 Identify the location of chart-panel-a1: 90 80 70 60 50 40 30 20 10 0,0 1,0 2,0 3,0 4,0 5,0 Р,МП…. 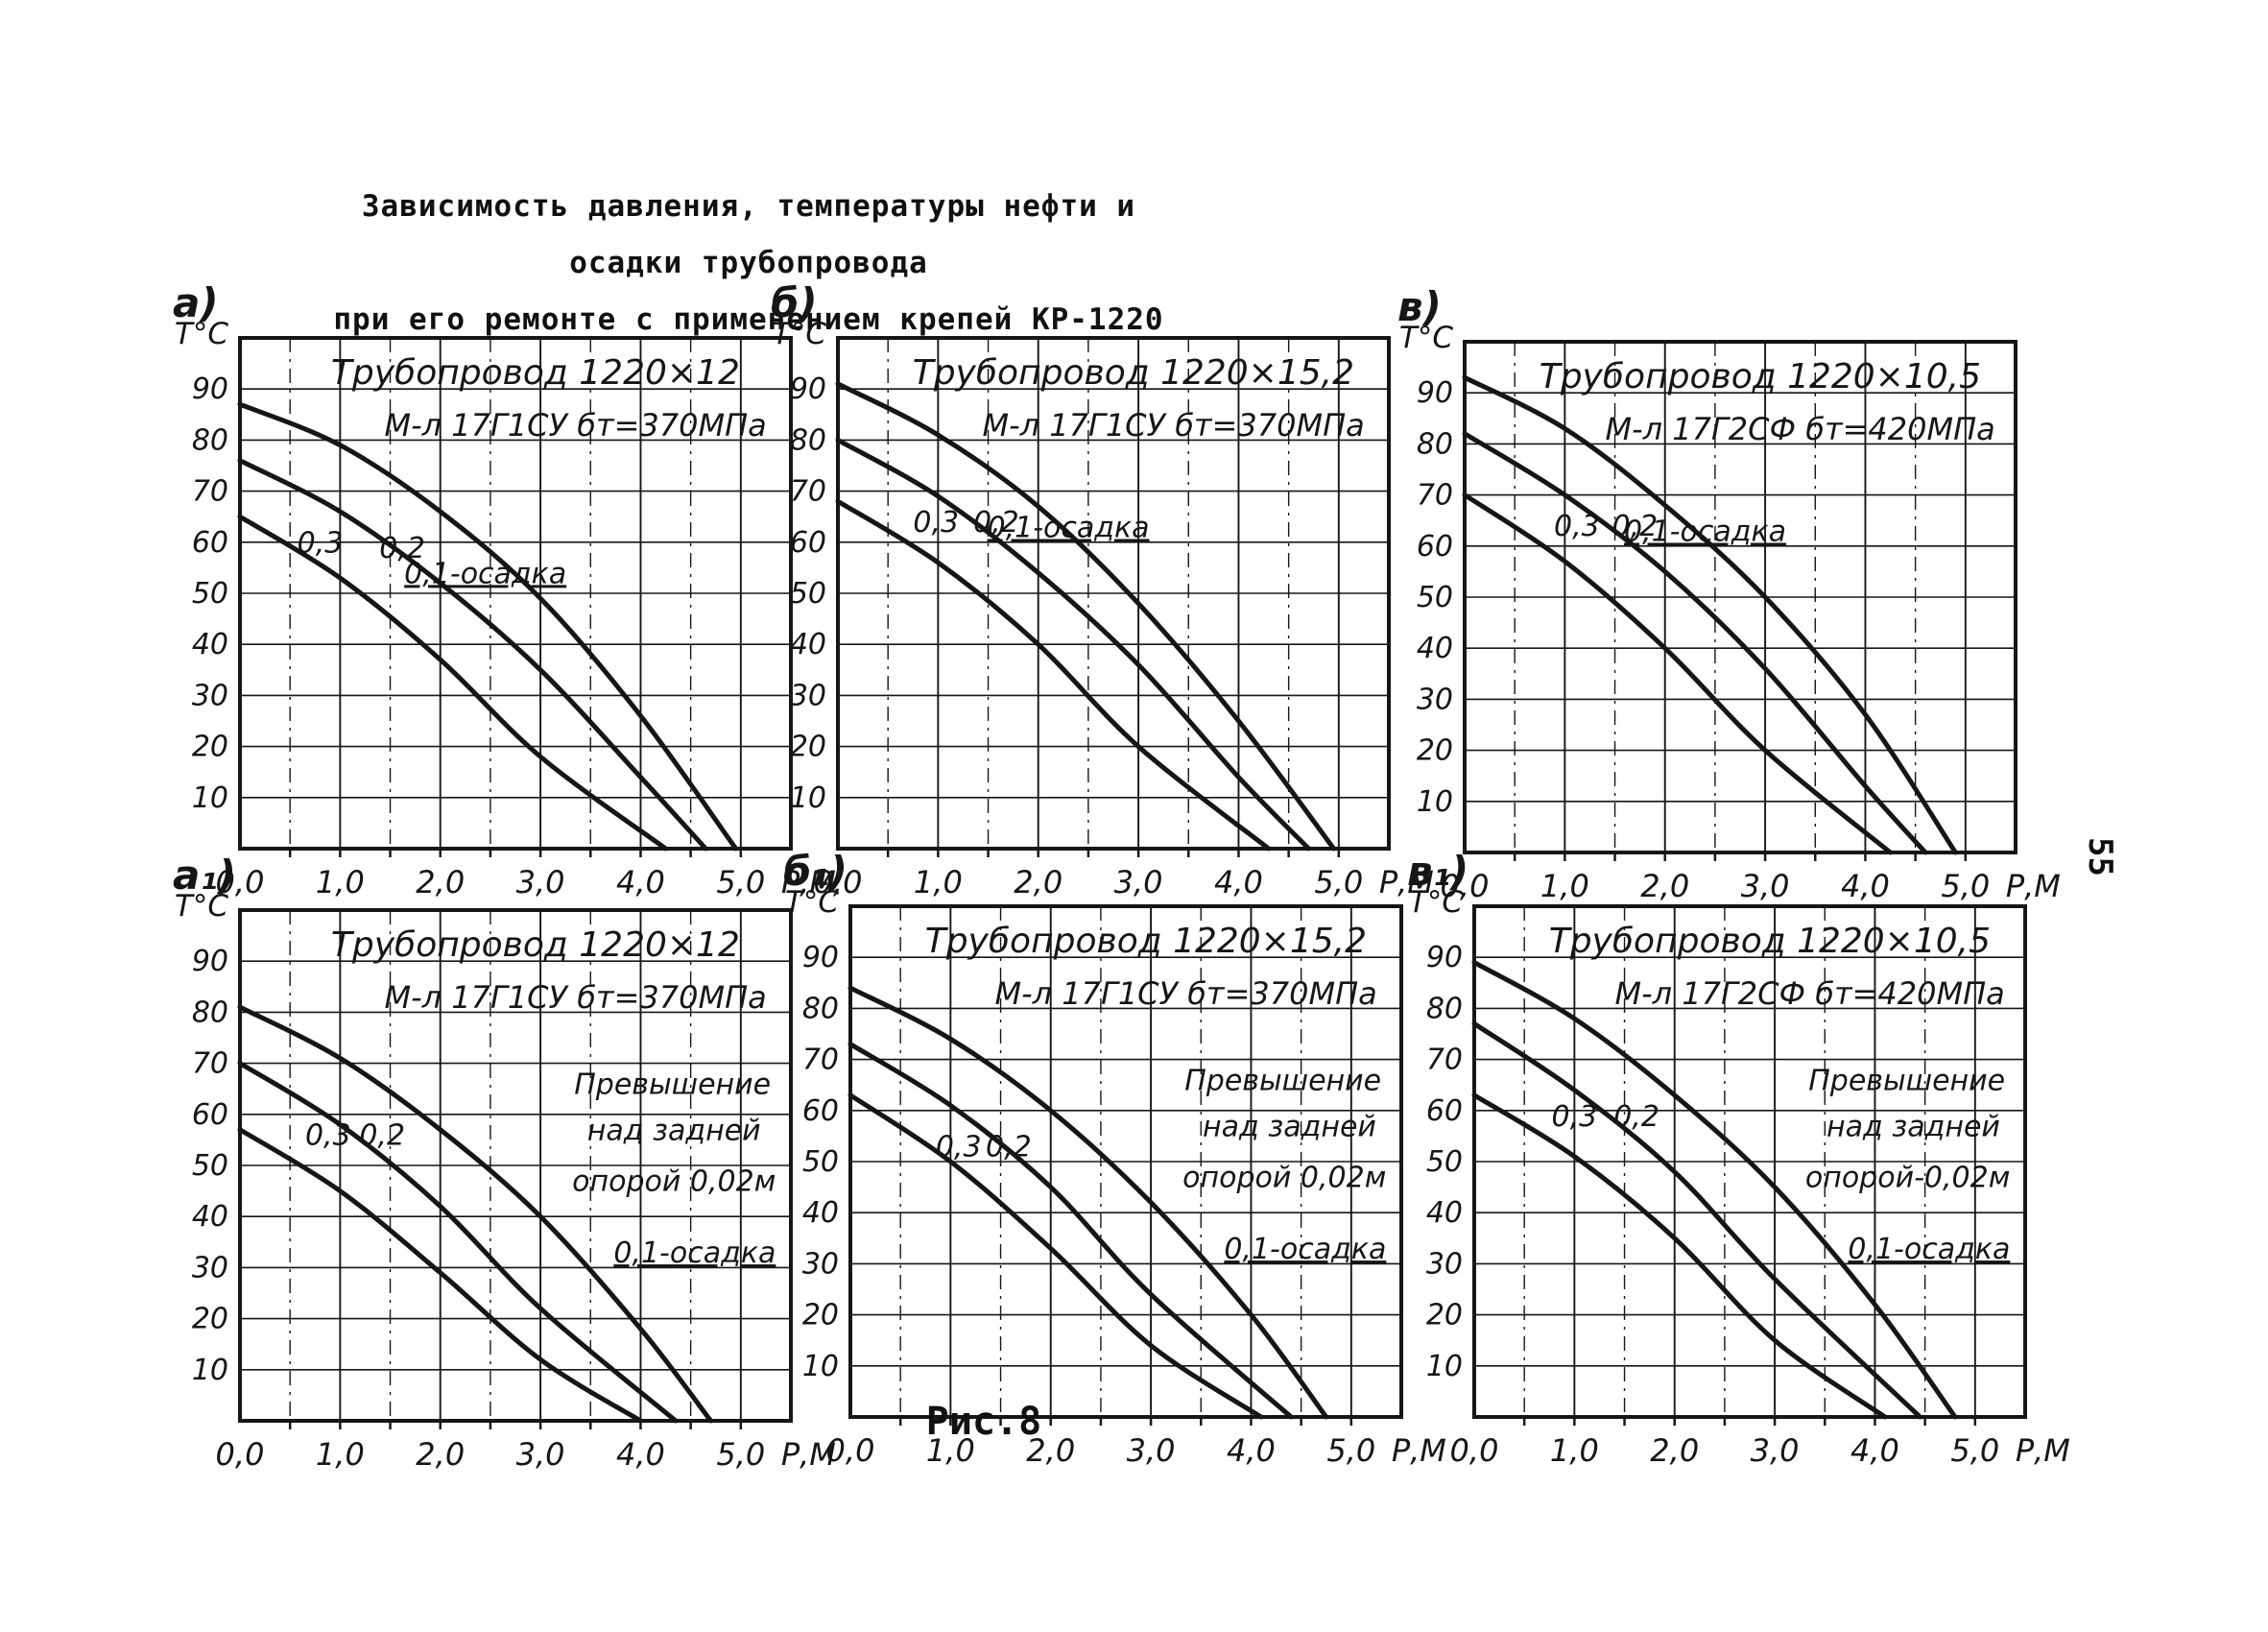
(501, 1171).